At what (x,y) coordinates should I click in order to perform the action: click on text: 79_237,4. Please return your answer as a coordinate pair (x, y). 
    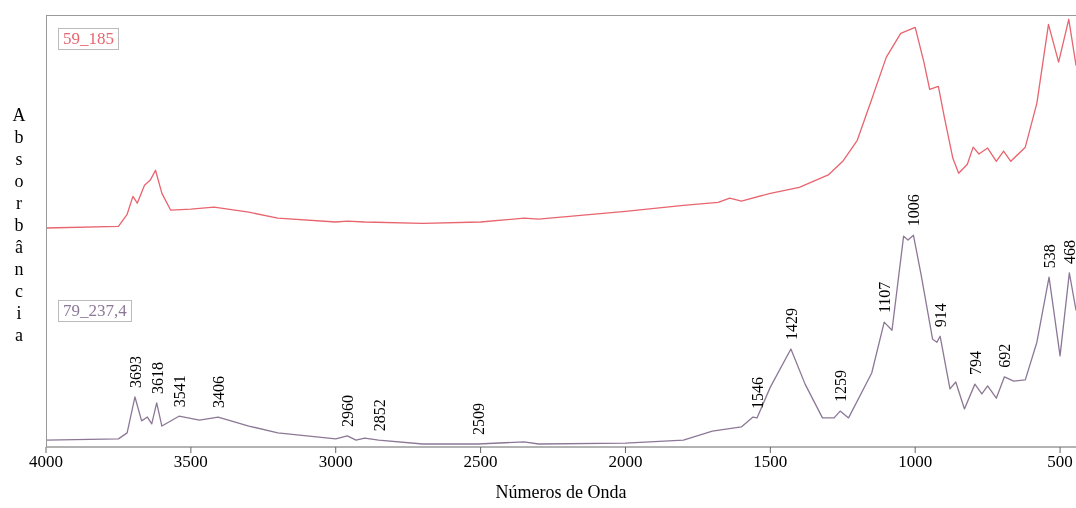
    Looking at the image, I should click on (95, 311).